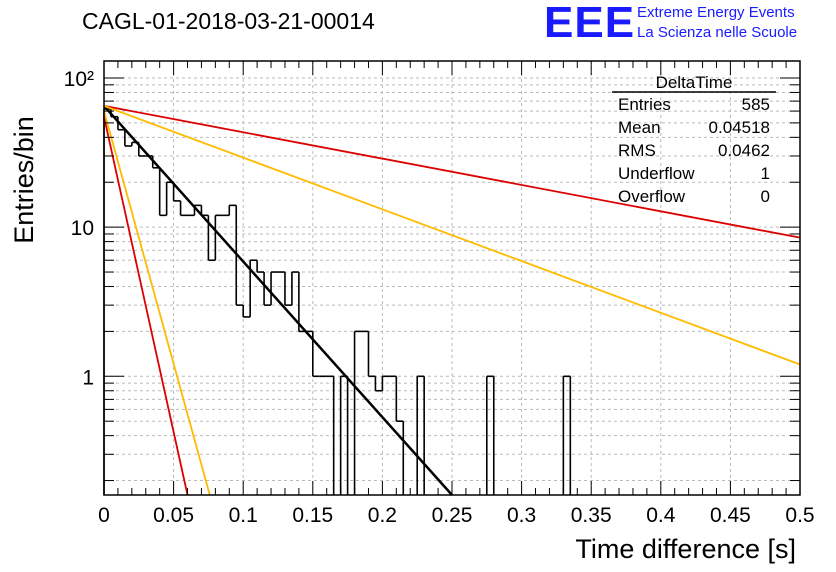  I want to click on stats-value: 1, so click(765, 173).